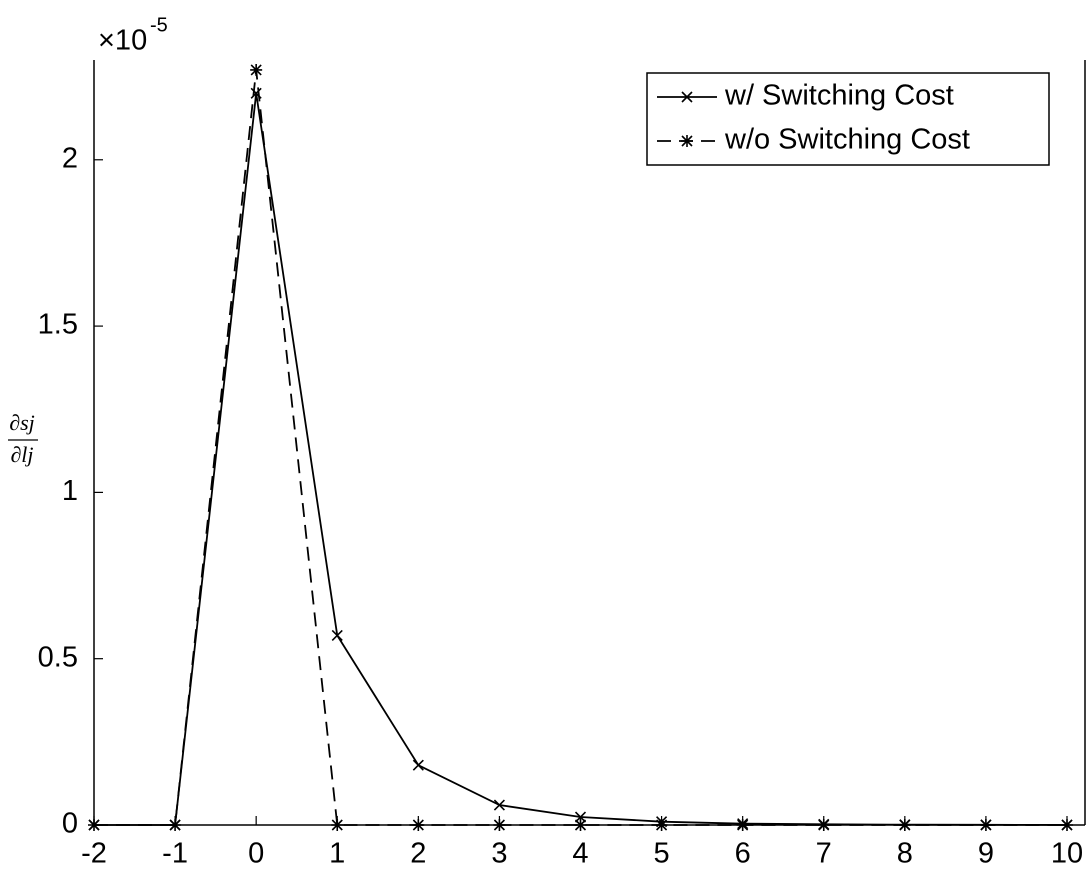 The image size is (1088, 874). What do you see at coordinates (337, 854) in the screenshot?
I see `x-tick-label: 1` at bounding box center [337, 854].